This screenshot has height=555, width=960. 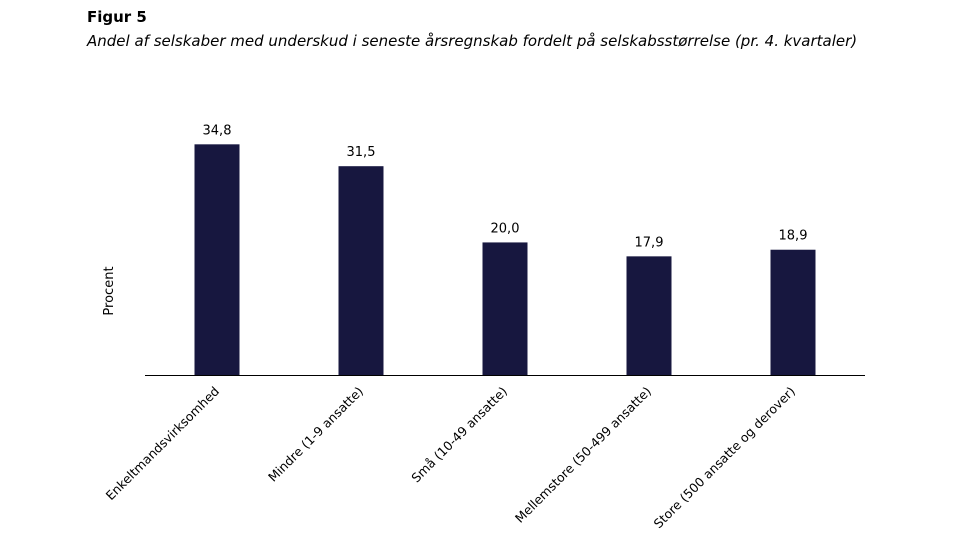 What do you see at coordinates (117, 17) in the screenshot?
I see `figure-heading: Figur 5` at bounding box center [117, 17].